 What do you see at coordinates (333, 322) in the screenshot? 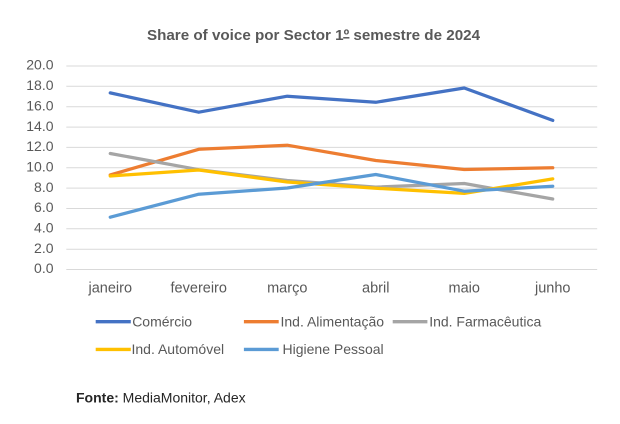
I see `svg-text: Ind. Alimentação` at bounding box center [333, 322].